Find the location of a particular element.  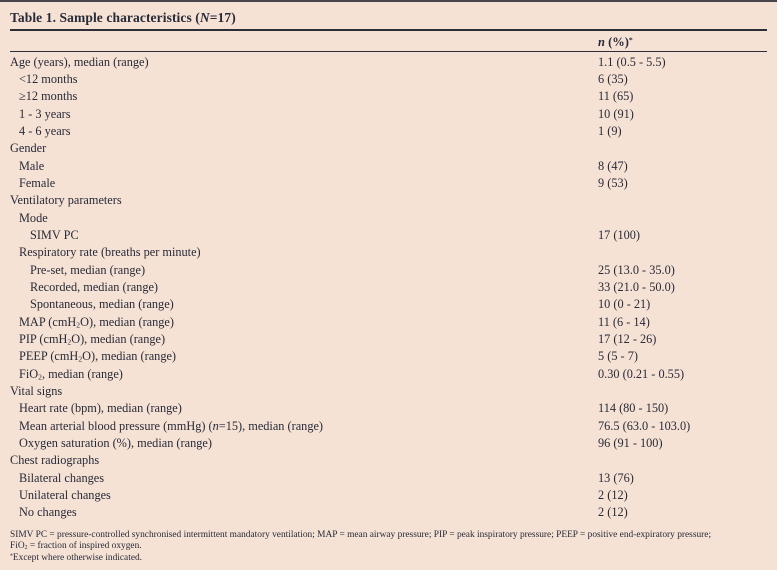

row-label: Pre-set, median (range) is located at coordinates (88, 269).